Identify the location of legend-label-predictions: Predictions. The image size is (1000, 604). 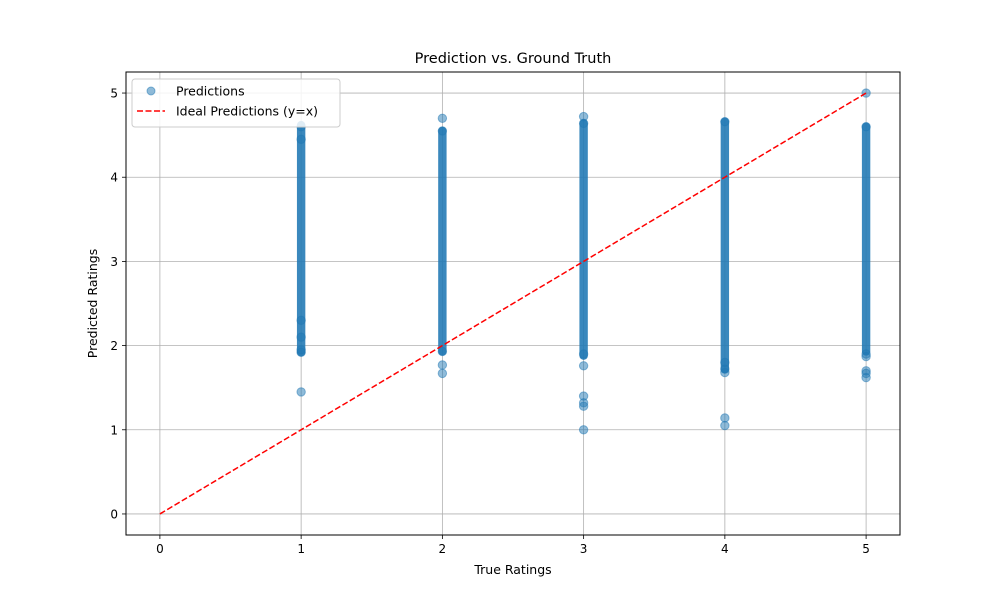
(210, 91).